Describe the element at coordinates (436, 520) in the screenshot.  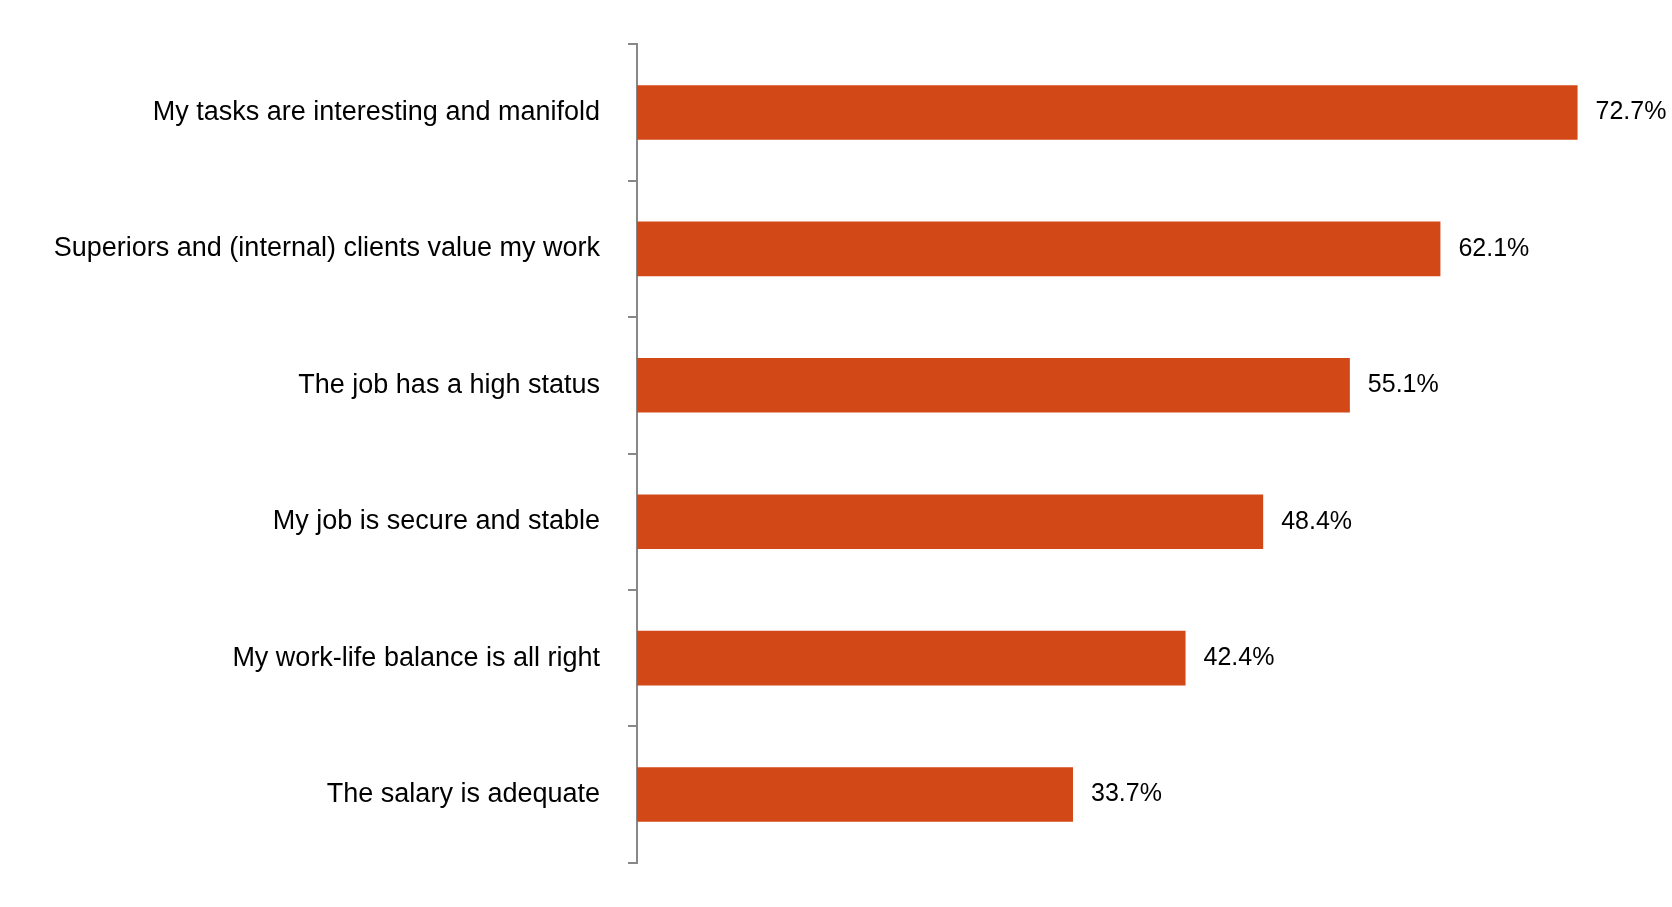
I see `y-tick-label: My job is secure and stable` at that location.